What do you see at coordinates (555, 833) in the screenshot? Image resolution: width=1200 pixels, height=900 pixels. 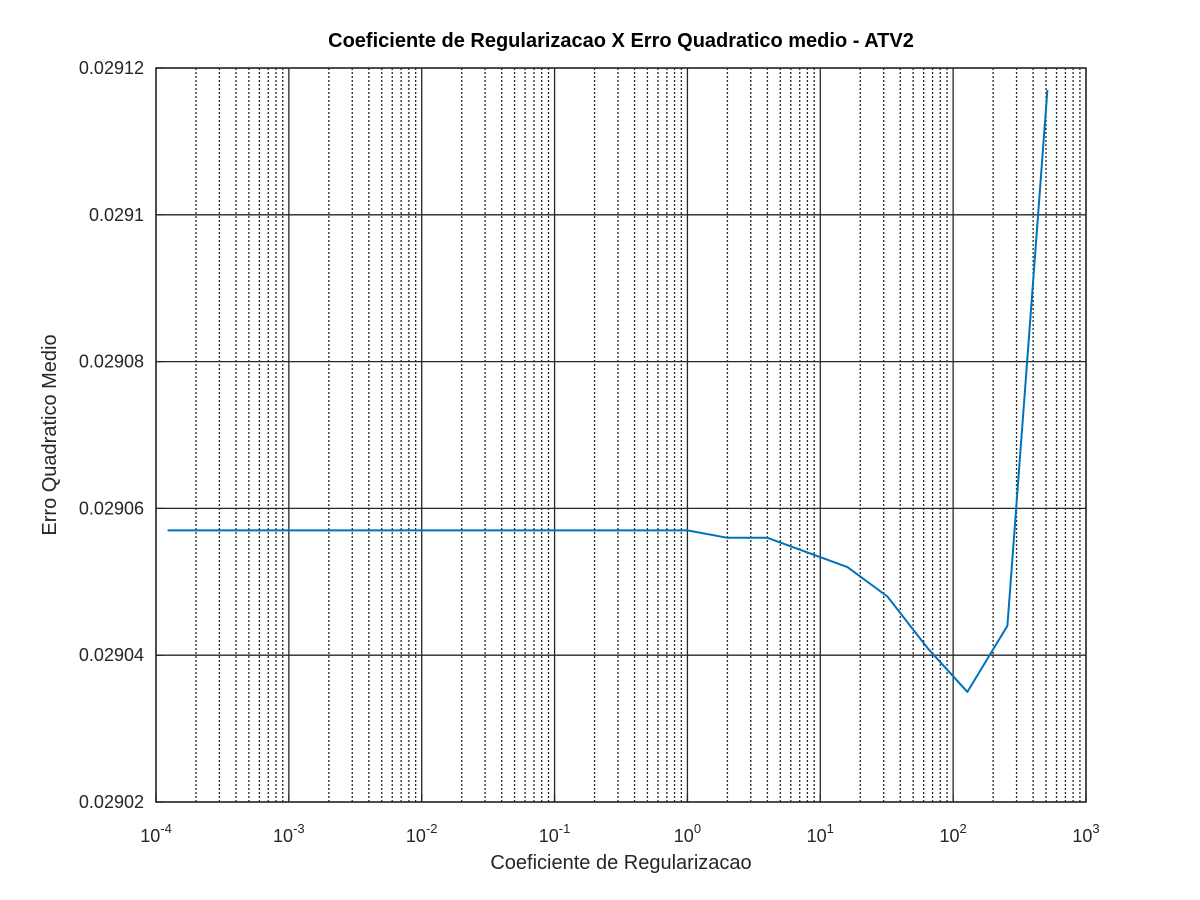 I see `x-tick-label: 10⁻¹` at bounding box center [555, 833].